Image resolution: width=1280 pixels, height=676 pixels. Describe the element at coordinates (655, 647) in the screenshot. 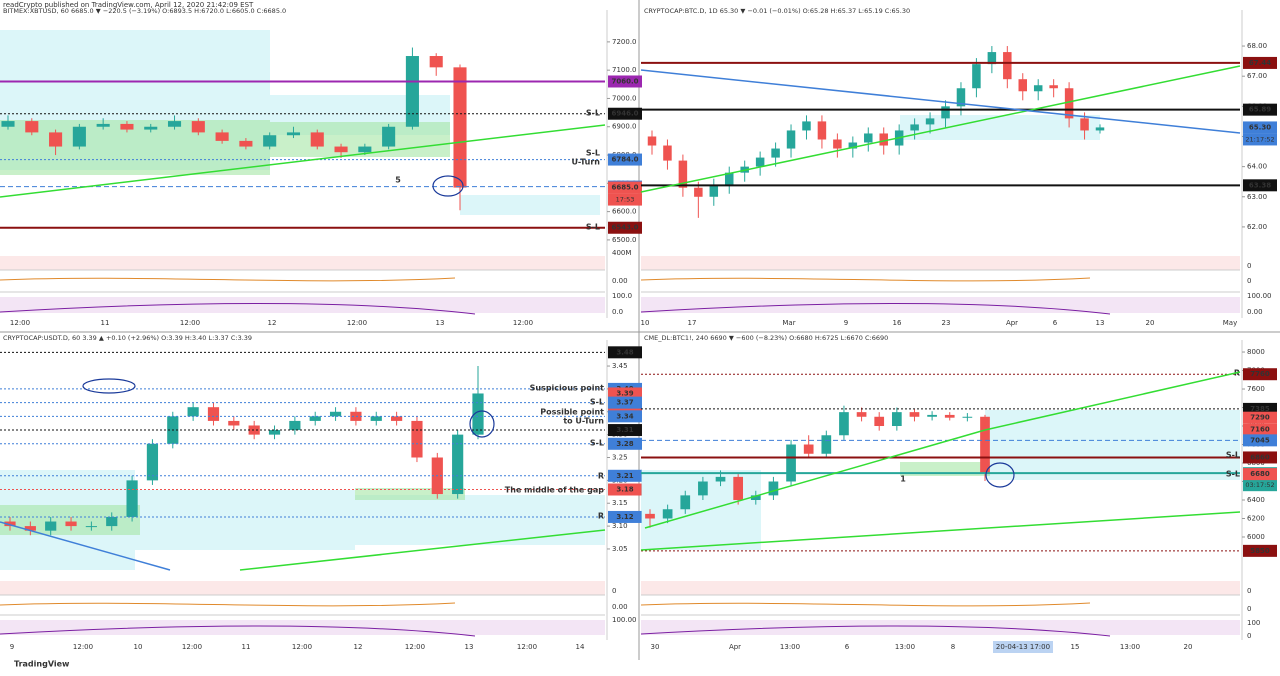

I see `x-tick-label: 30` at that location.